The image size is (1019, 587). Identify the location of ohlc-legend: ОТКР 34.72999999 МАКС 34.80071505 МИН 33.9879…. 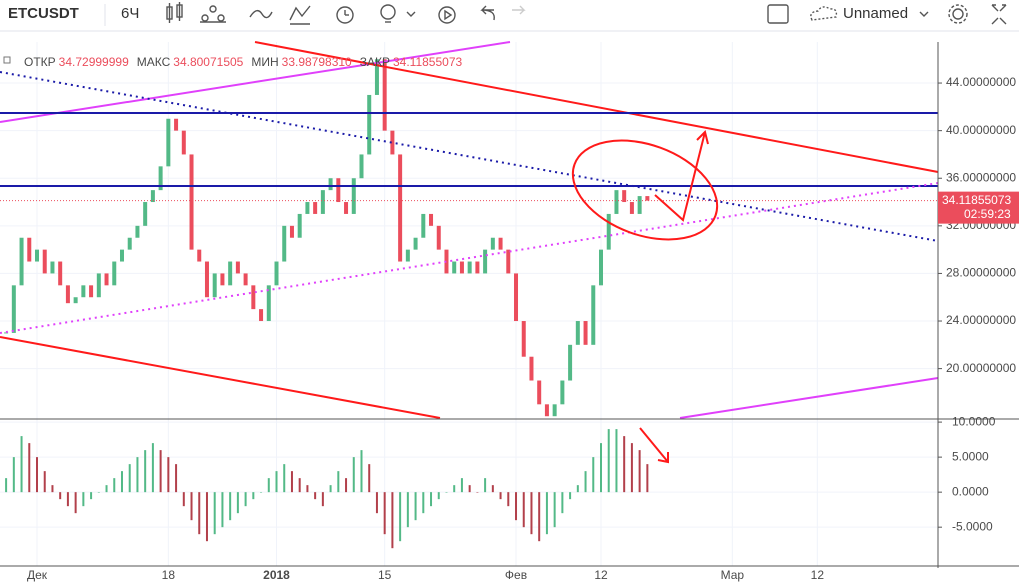
(232, 62).